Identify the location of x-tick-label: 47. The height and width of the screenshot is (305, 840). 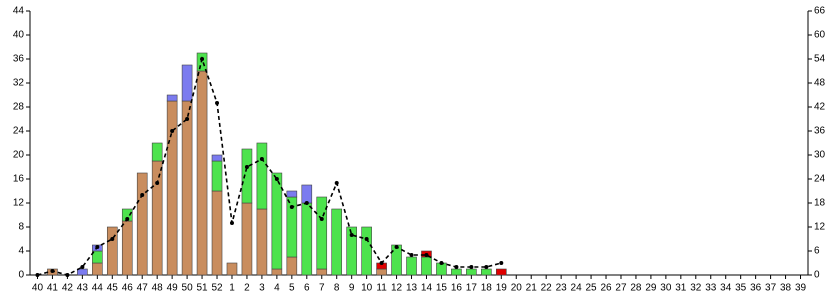
(143, 288).